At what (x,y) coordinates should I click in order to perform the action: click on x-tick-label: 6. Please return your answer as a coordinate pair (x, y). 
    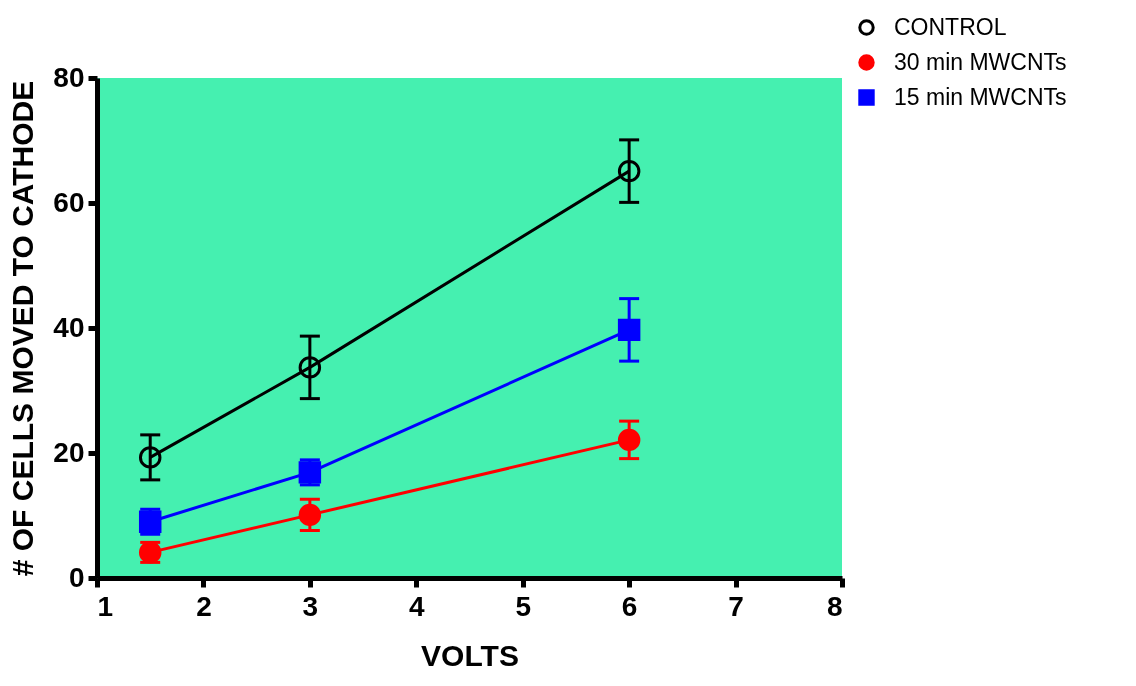
    Looking at the image, I should click on (629, 606).